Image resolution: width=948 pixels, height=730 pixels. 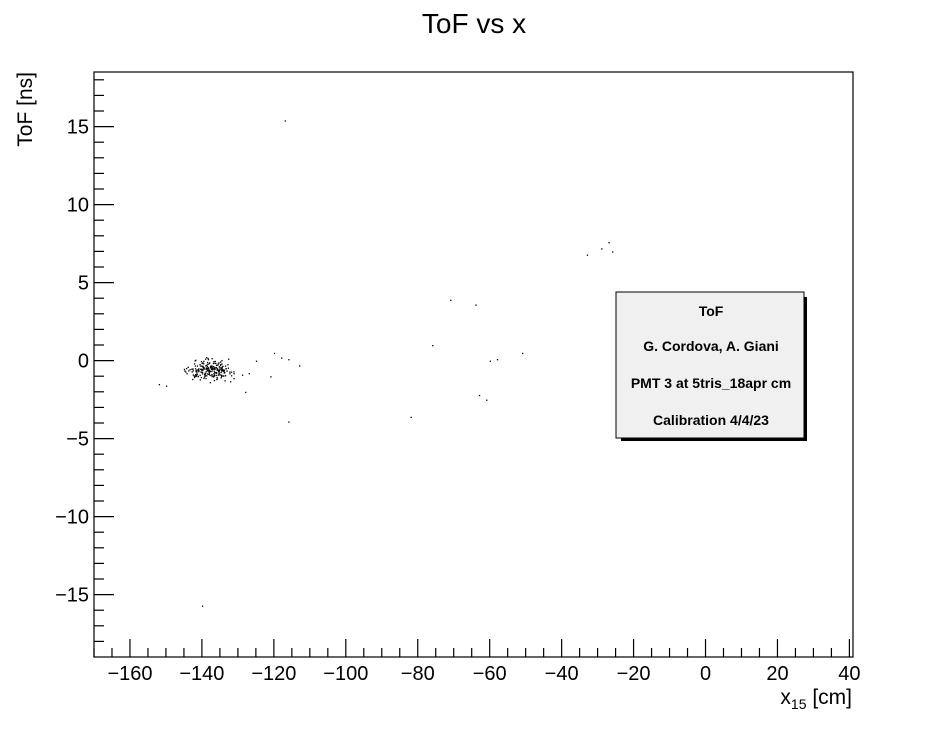 I want to click on legend-line-3: PMT 3 at 5tris_18apr cm, so click(x=711, y=383).